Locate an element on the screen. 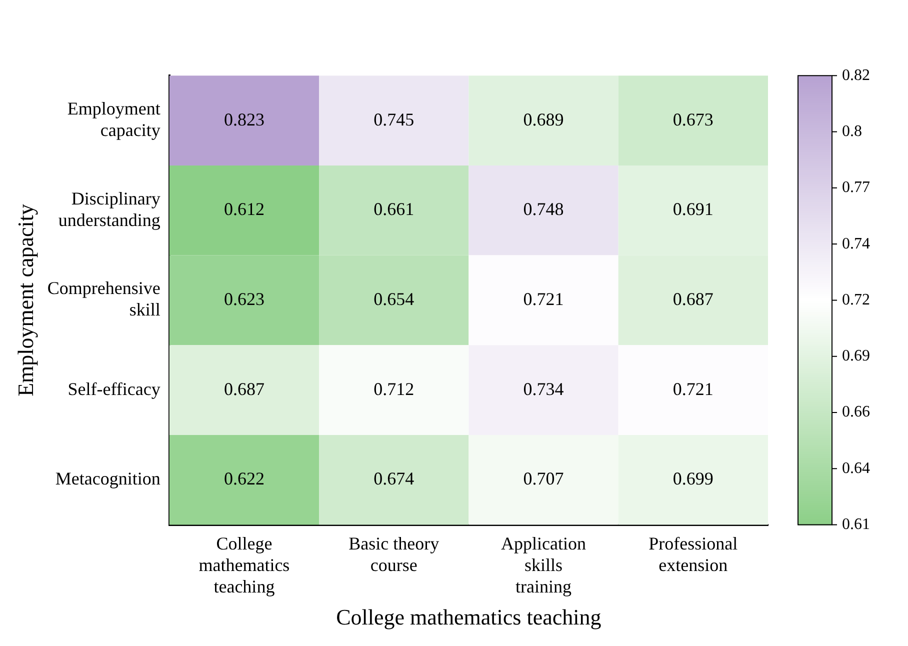 This screenshot has width=908, height=646. color-bar-label: 0.8 is located at coordinates (852, 131).